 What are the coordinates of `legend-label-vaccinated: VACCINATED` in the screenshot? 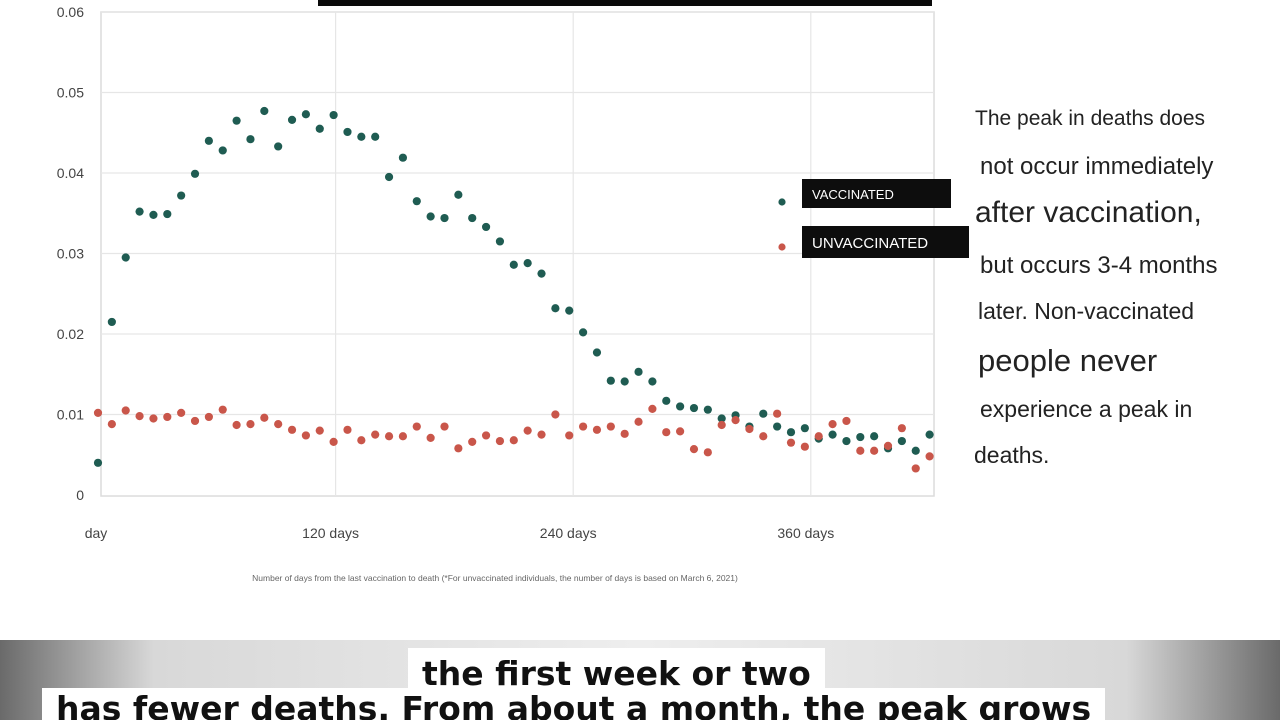 It's located at (853, 194).